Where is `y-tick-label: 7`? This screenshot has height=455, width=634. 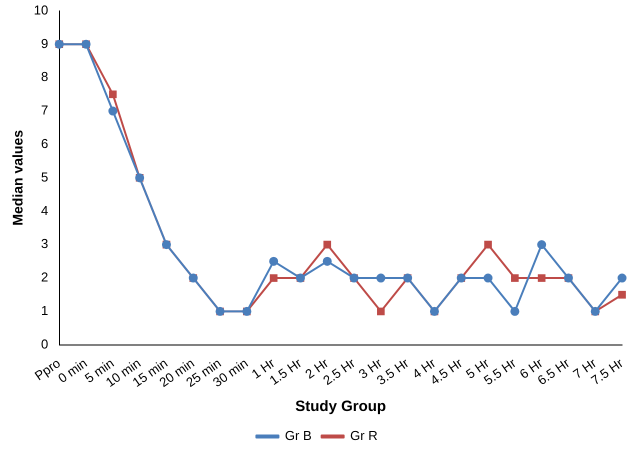 y-tick-label: 7 is located at coordinates (44, 110).